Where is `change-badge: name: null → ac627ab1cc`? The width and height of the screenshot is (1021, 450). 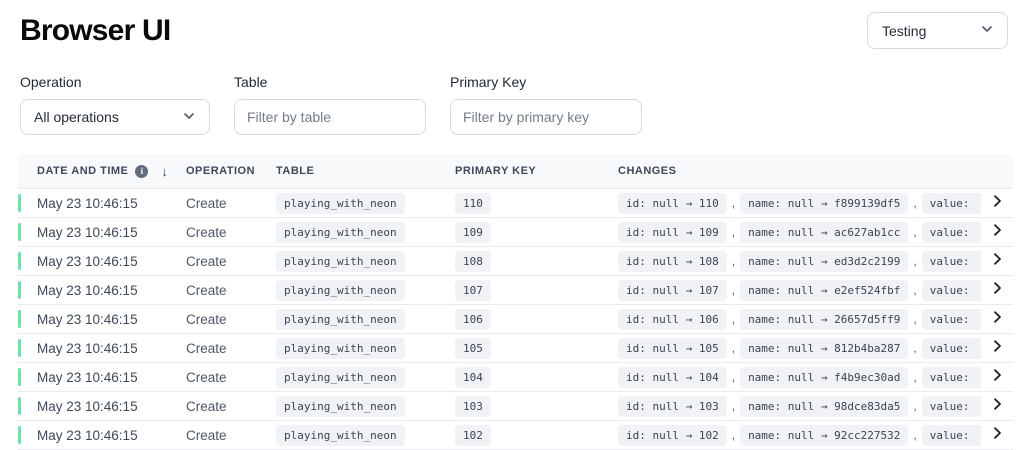
change-badge: name: null → ac627ab1cc is located at coordinates (824, 232).